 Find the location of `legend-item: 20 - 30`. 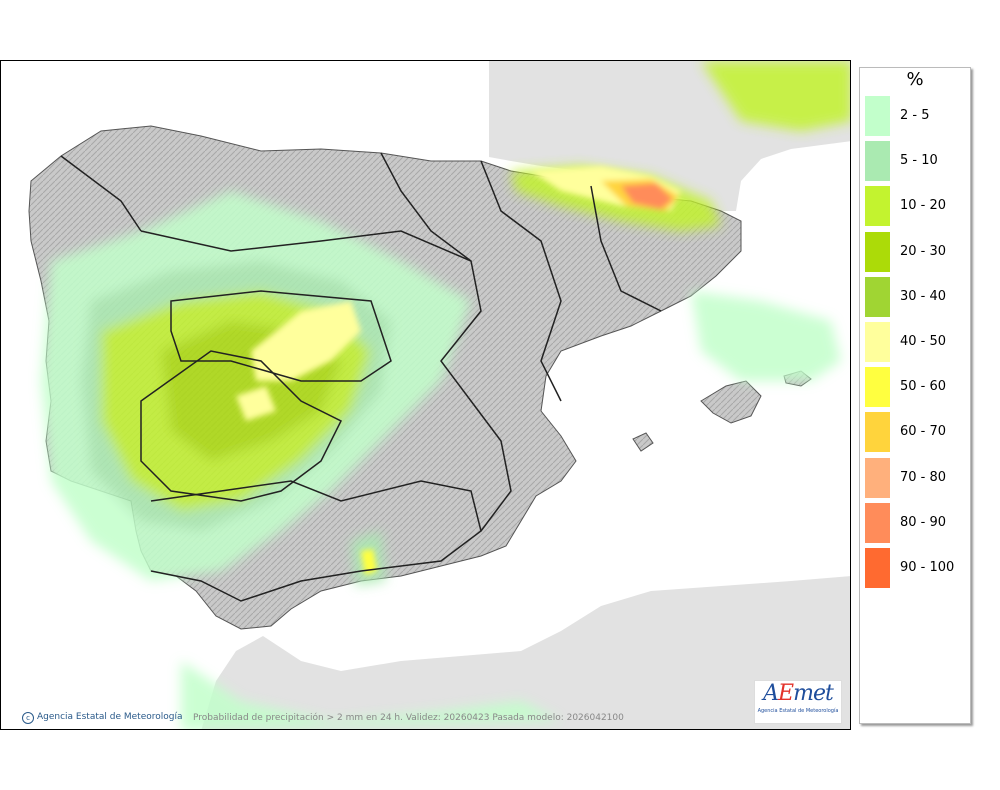

legend-item: 20 - 30 is located at coordinates (916, 252).